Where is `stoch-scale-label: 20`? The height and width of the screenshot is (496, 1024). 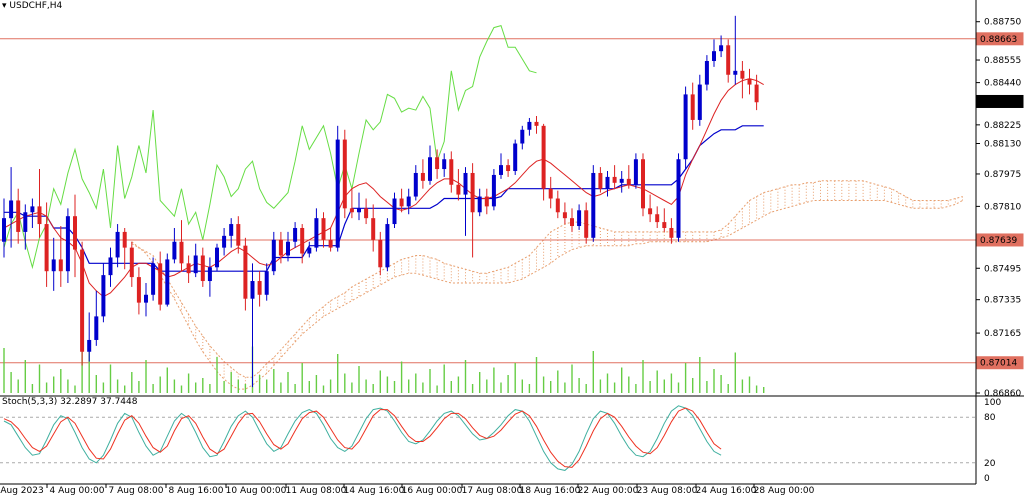 stoch-scale-label: 20 is located at coordinates (990, 464).